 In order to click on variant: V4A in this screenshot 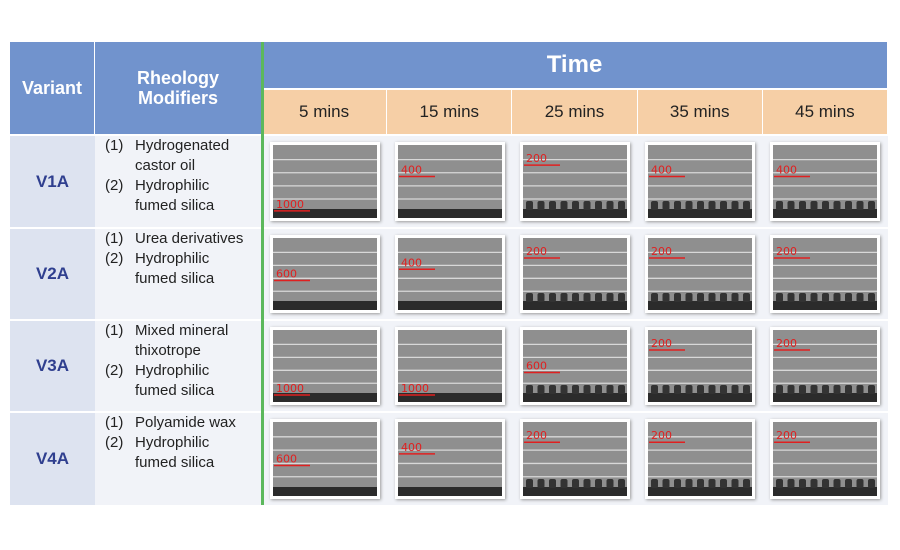, I will do `click(52, 458)`.